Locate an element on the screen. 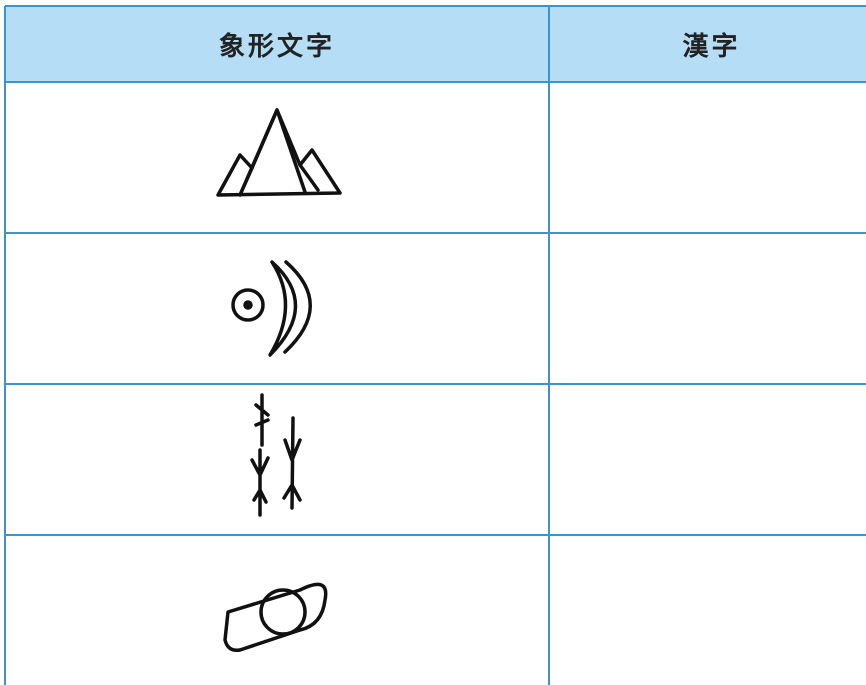  moon-glyph is located at coordinates (271, 308).